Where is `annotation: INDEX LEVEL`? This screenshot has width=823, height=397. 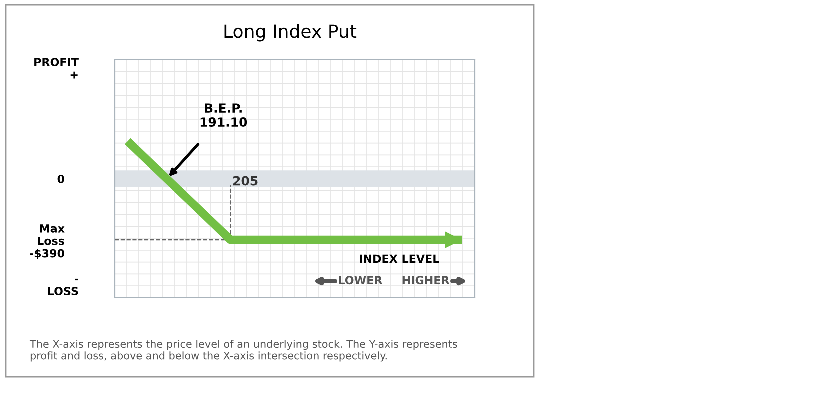 annotation: INDEX LEVEL is located at coordinates (400, 258).